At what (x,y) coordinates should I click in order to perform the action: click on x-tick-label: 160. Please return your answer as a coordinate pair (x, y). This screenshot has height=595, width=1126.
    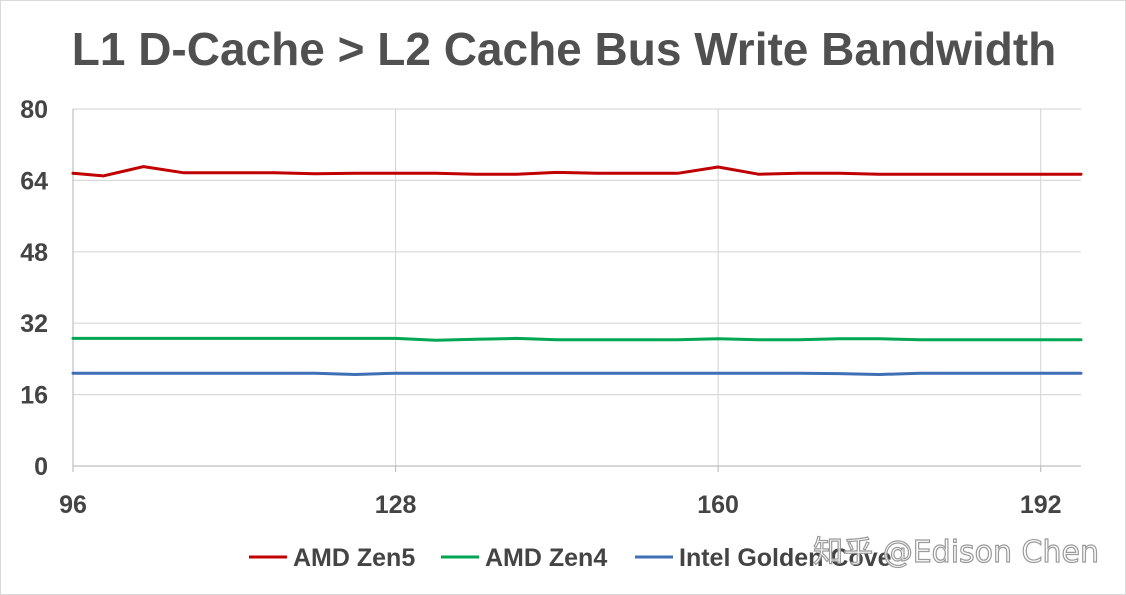
    Looking at the image, I should click on (718, 505).